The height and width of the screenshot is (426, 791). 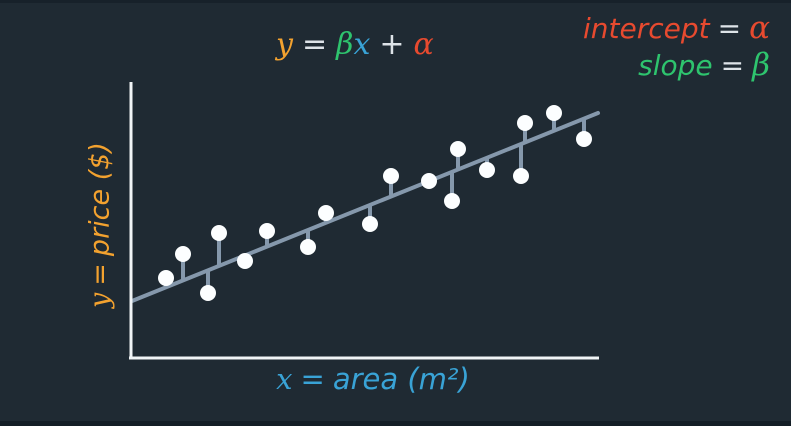 What do you see at coordinates (392, 44) in the screenshot?
I see `formula-plus-sign: +` at bounding box center [392, 44].